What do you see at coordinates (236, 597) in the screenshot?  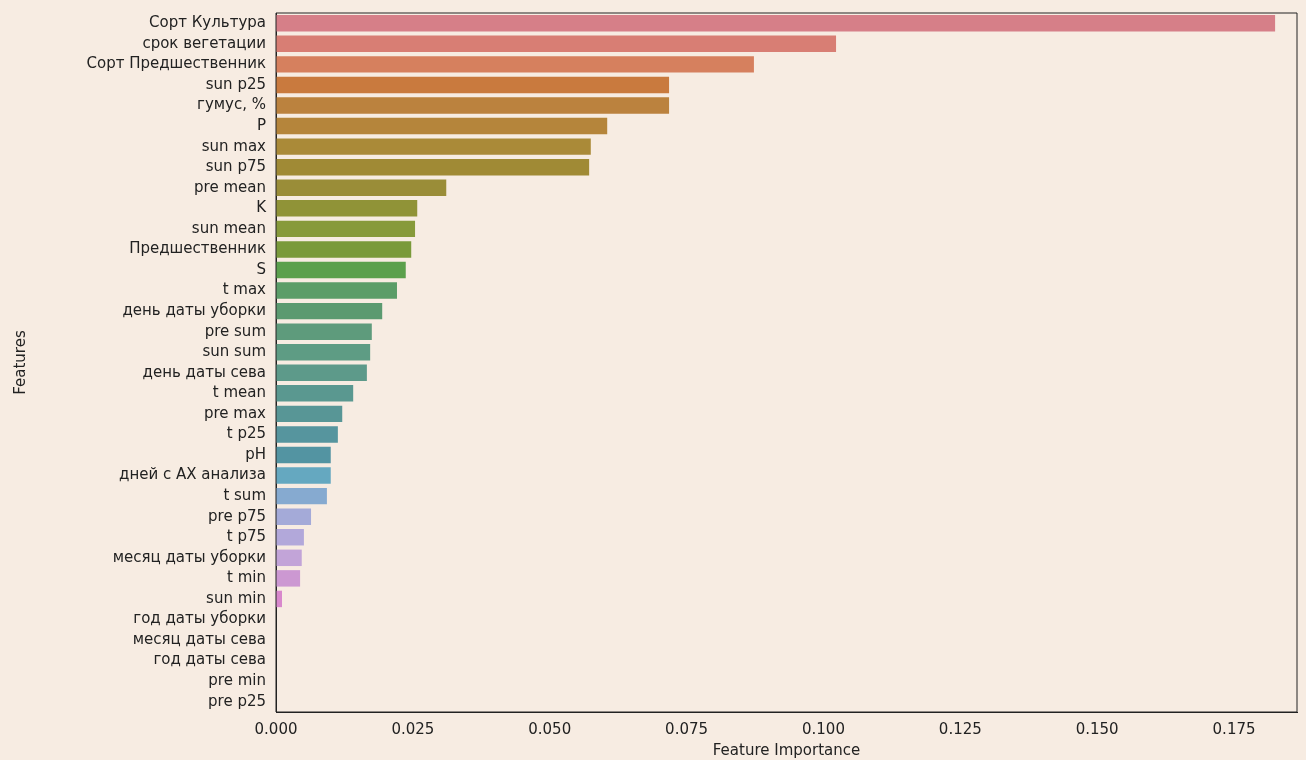 I see `y-tick-label: sun min` at bounding box center [236, 597].